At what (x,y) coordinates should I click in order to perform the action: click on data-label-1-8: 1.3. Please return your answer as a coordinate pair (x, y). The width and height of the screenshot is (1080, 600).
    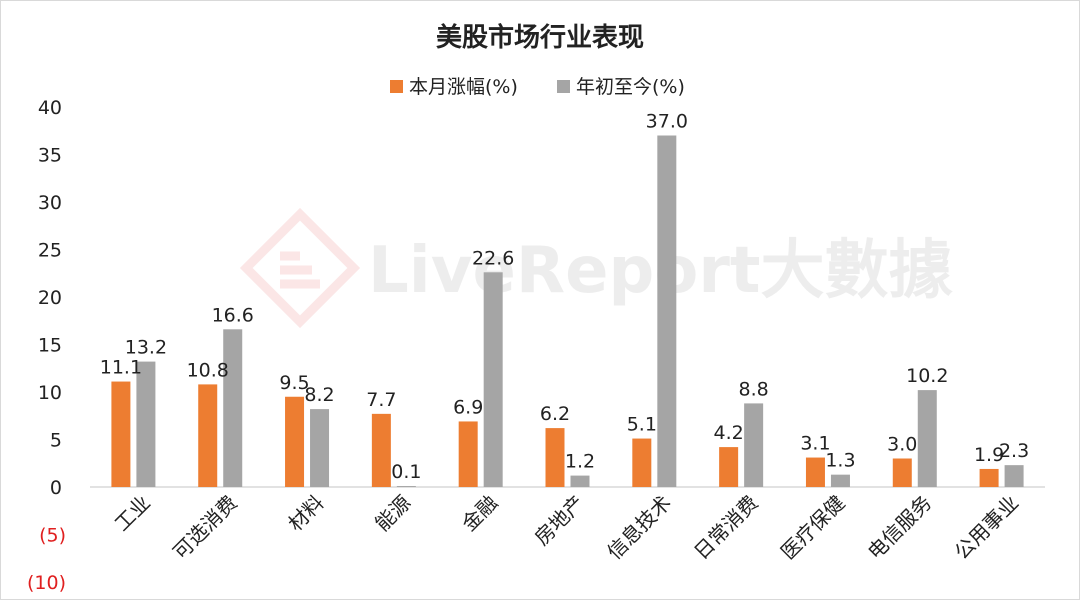
    Looking at the image, I should click on (840, 461).